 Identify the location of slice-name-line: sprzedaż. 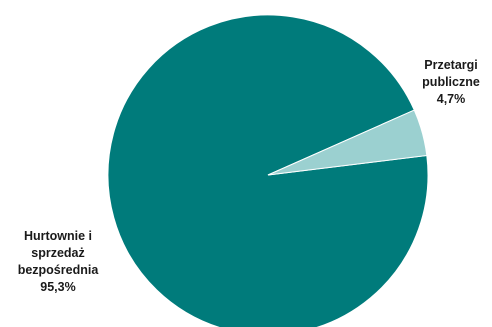
(58, 253).